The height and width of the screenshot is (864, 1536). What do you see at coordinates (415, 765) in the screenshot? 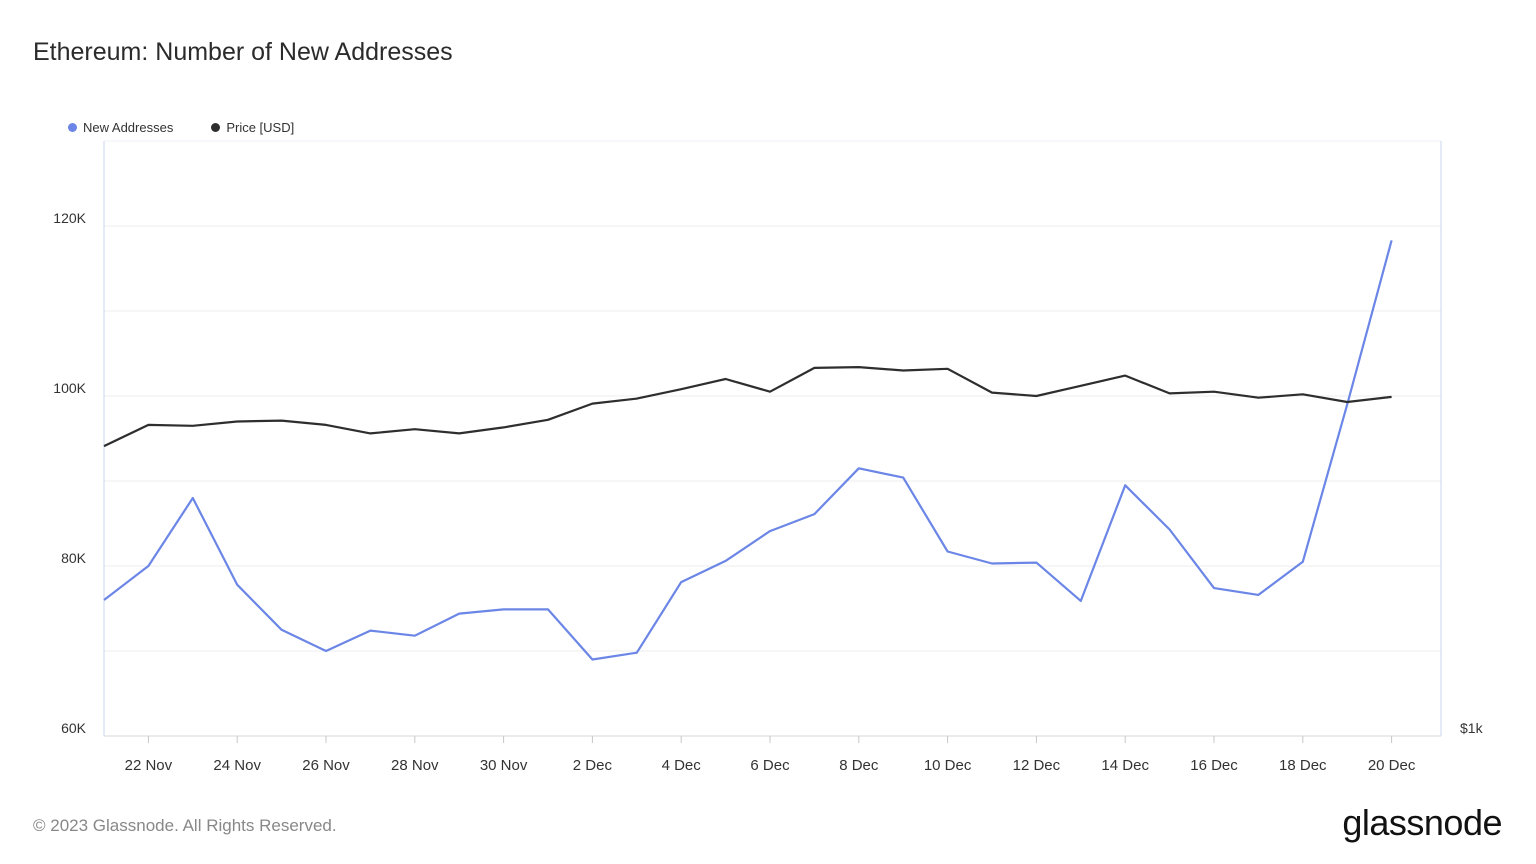
I see `x-tick-label: 28 Nov` at bounding box center [415, 765].